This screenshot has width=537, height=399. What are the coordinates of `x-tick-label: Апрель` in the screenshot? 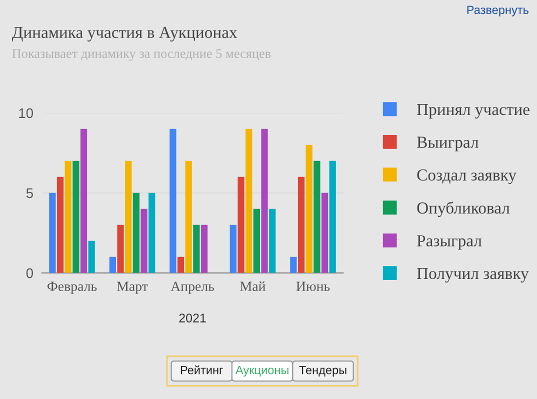 It's located at (192, 288).